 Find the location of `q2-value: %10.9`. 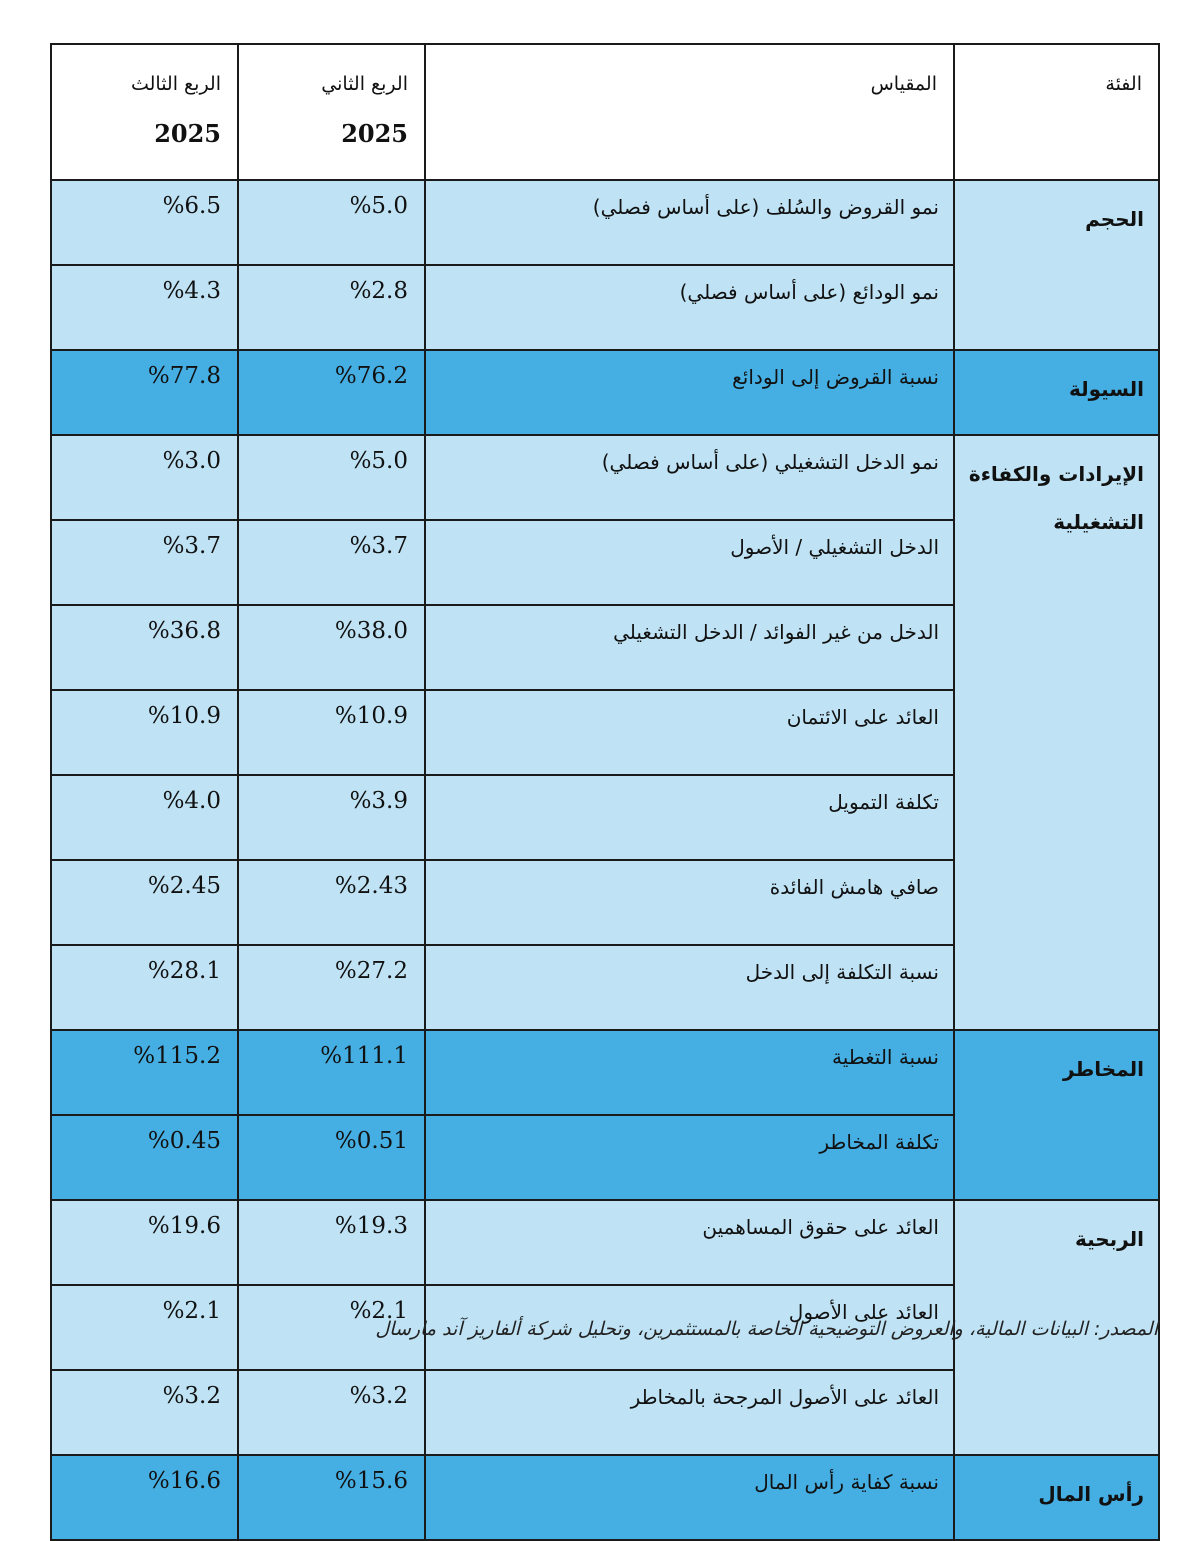

q2-value: %10.9 is located at coordinates (371, 716).